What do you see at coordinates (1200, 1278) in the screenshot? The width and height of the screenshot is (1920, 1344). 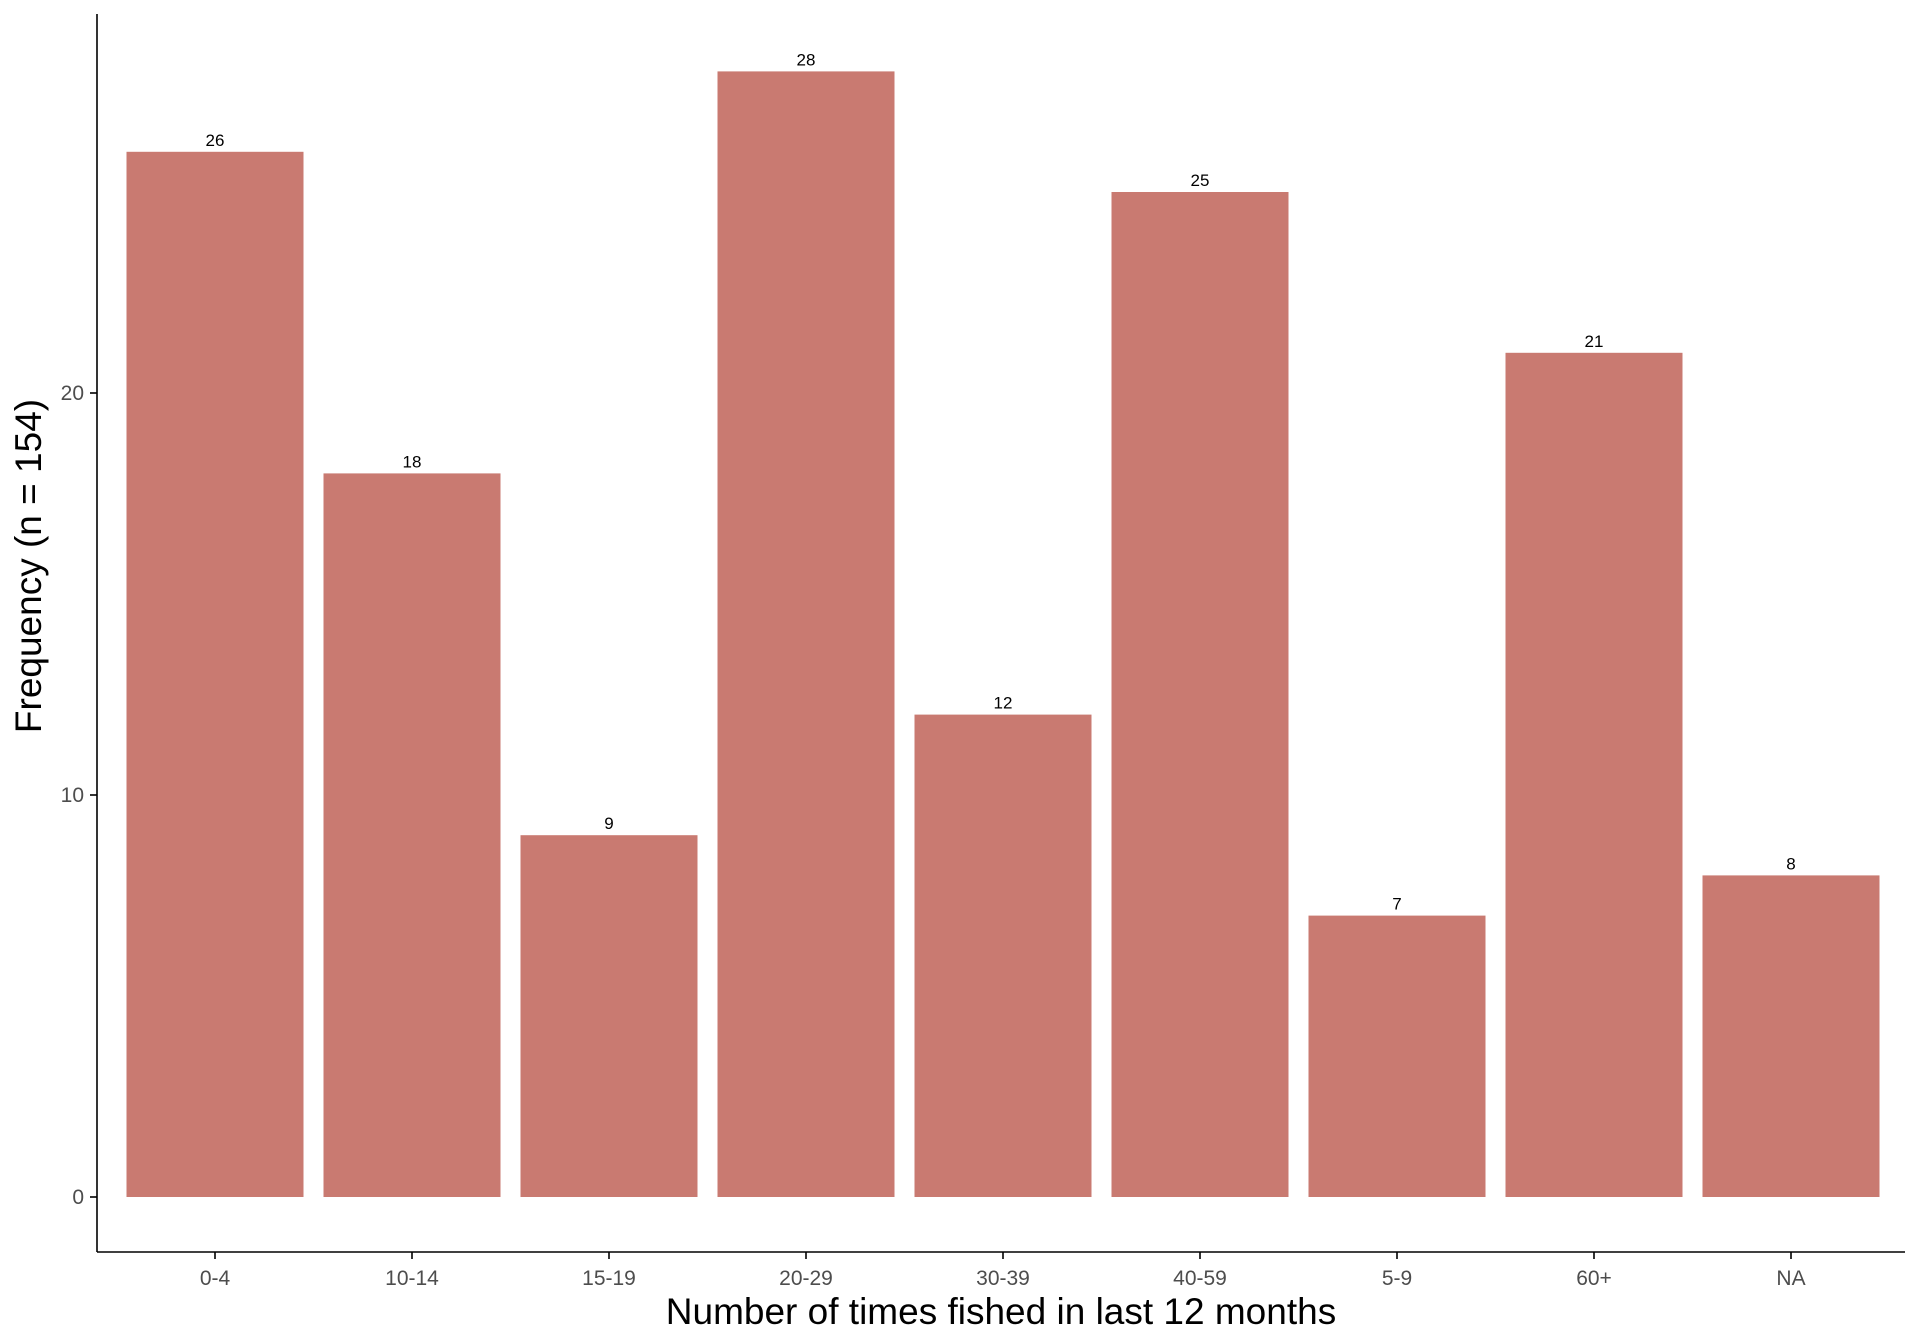 I see `x-tick-label-40-59: 40-59` at bounding box center [1200, 1278].